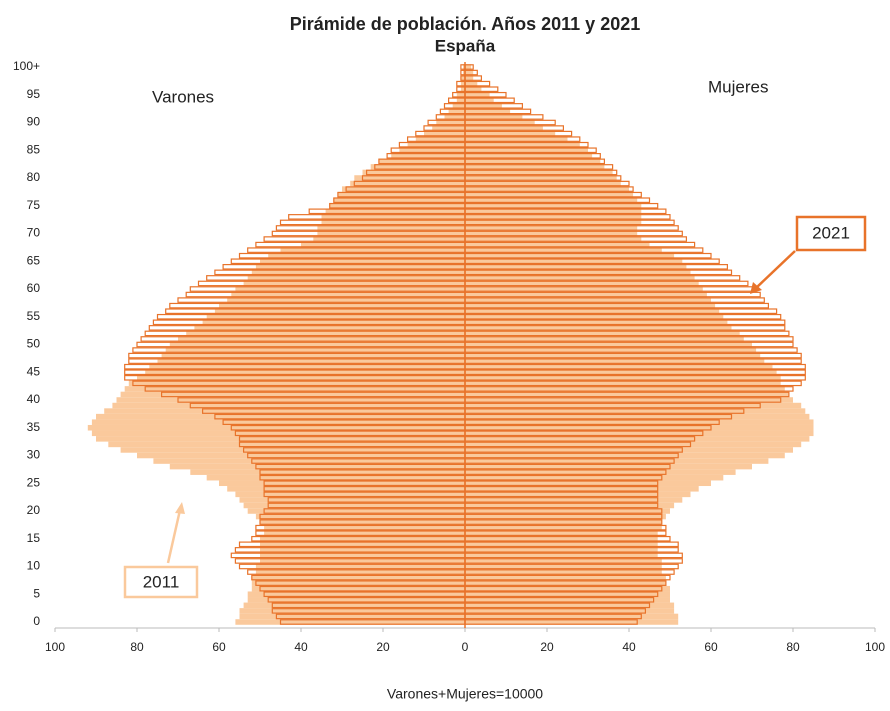 This screenshot has width=890, height=711. Describe the element at coordinates (383, 647) in the screenshot. I see `x-tick-label: 20` at that location.